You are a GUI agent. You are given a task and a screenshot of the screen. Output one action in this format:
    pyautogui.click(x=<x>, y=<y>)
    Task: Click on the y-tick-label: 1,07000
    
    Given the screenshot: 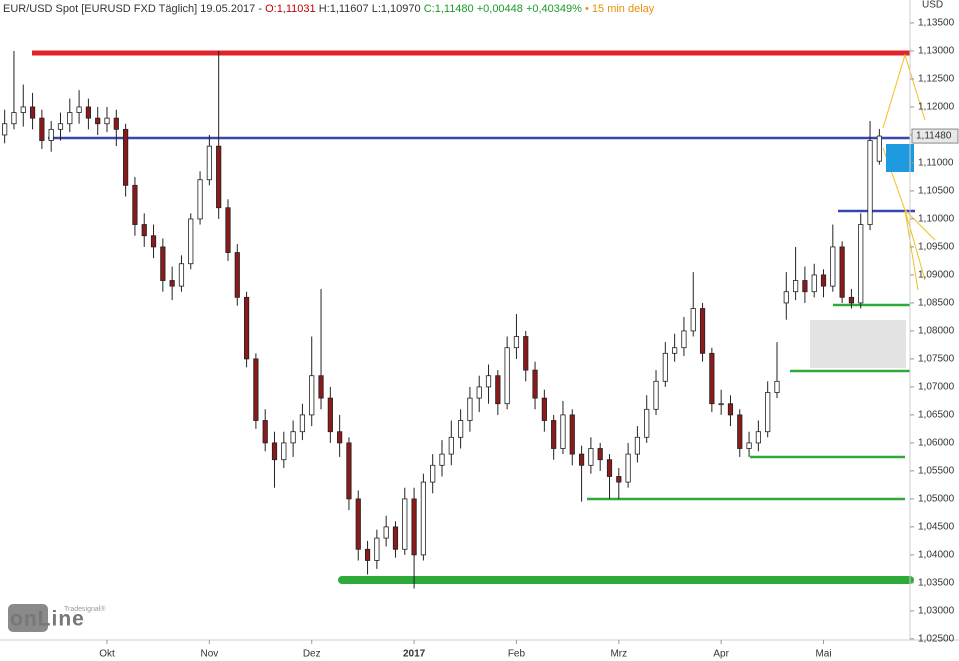 What is the action you would take?
    pyautogui.click(x=936, y=387)
    